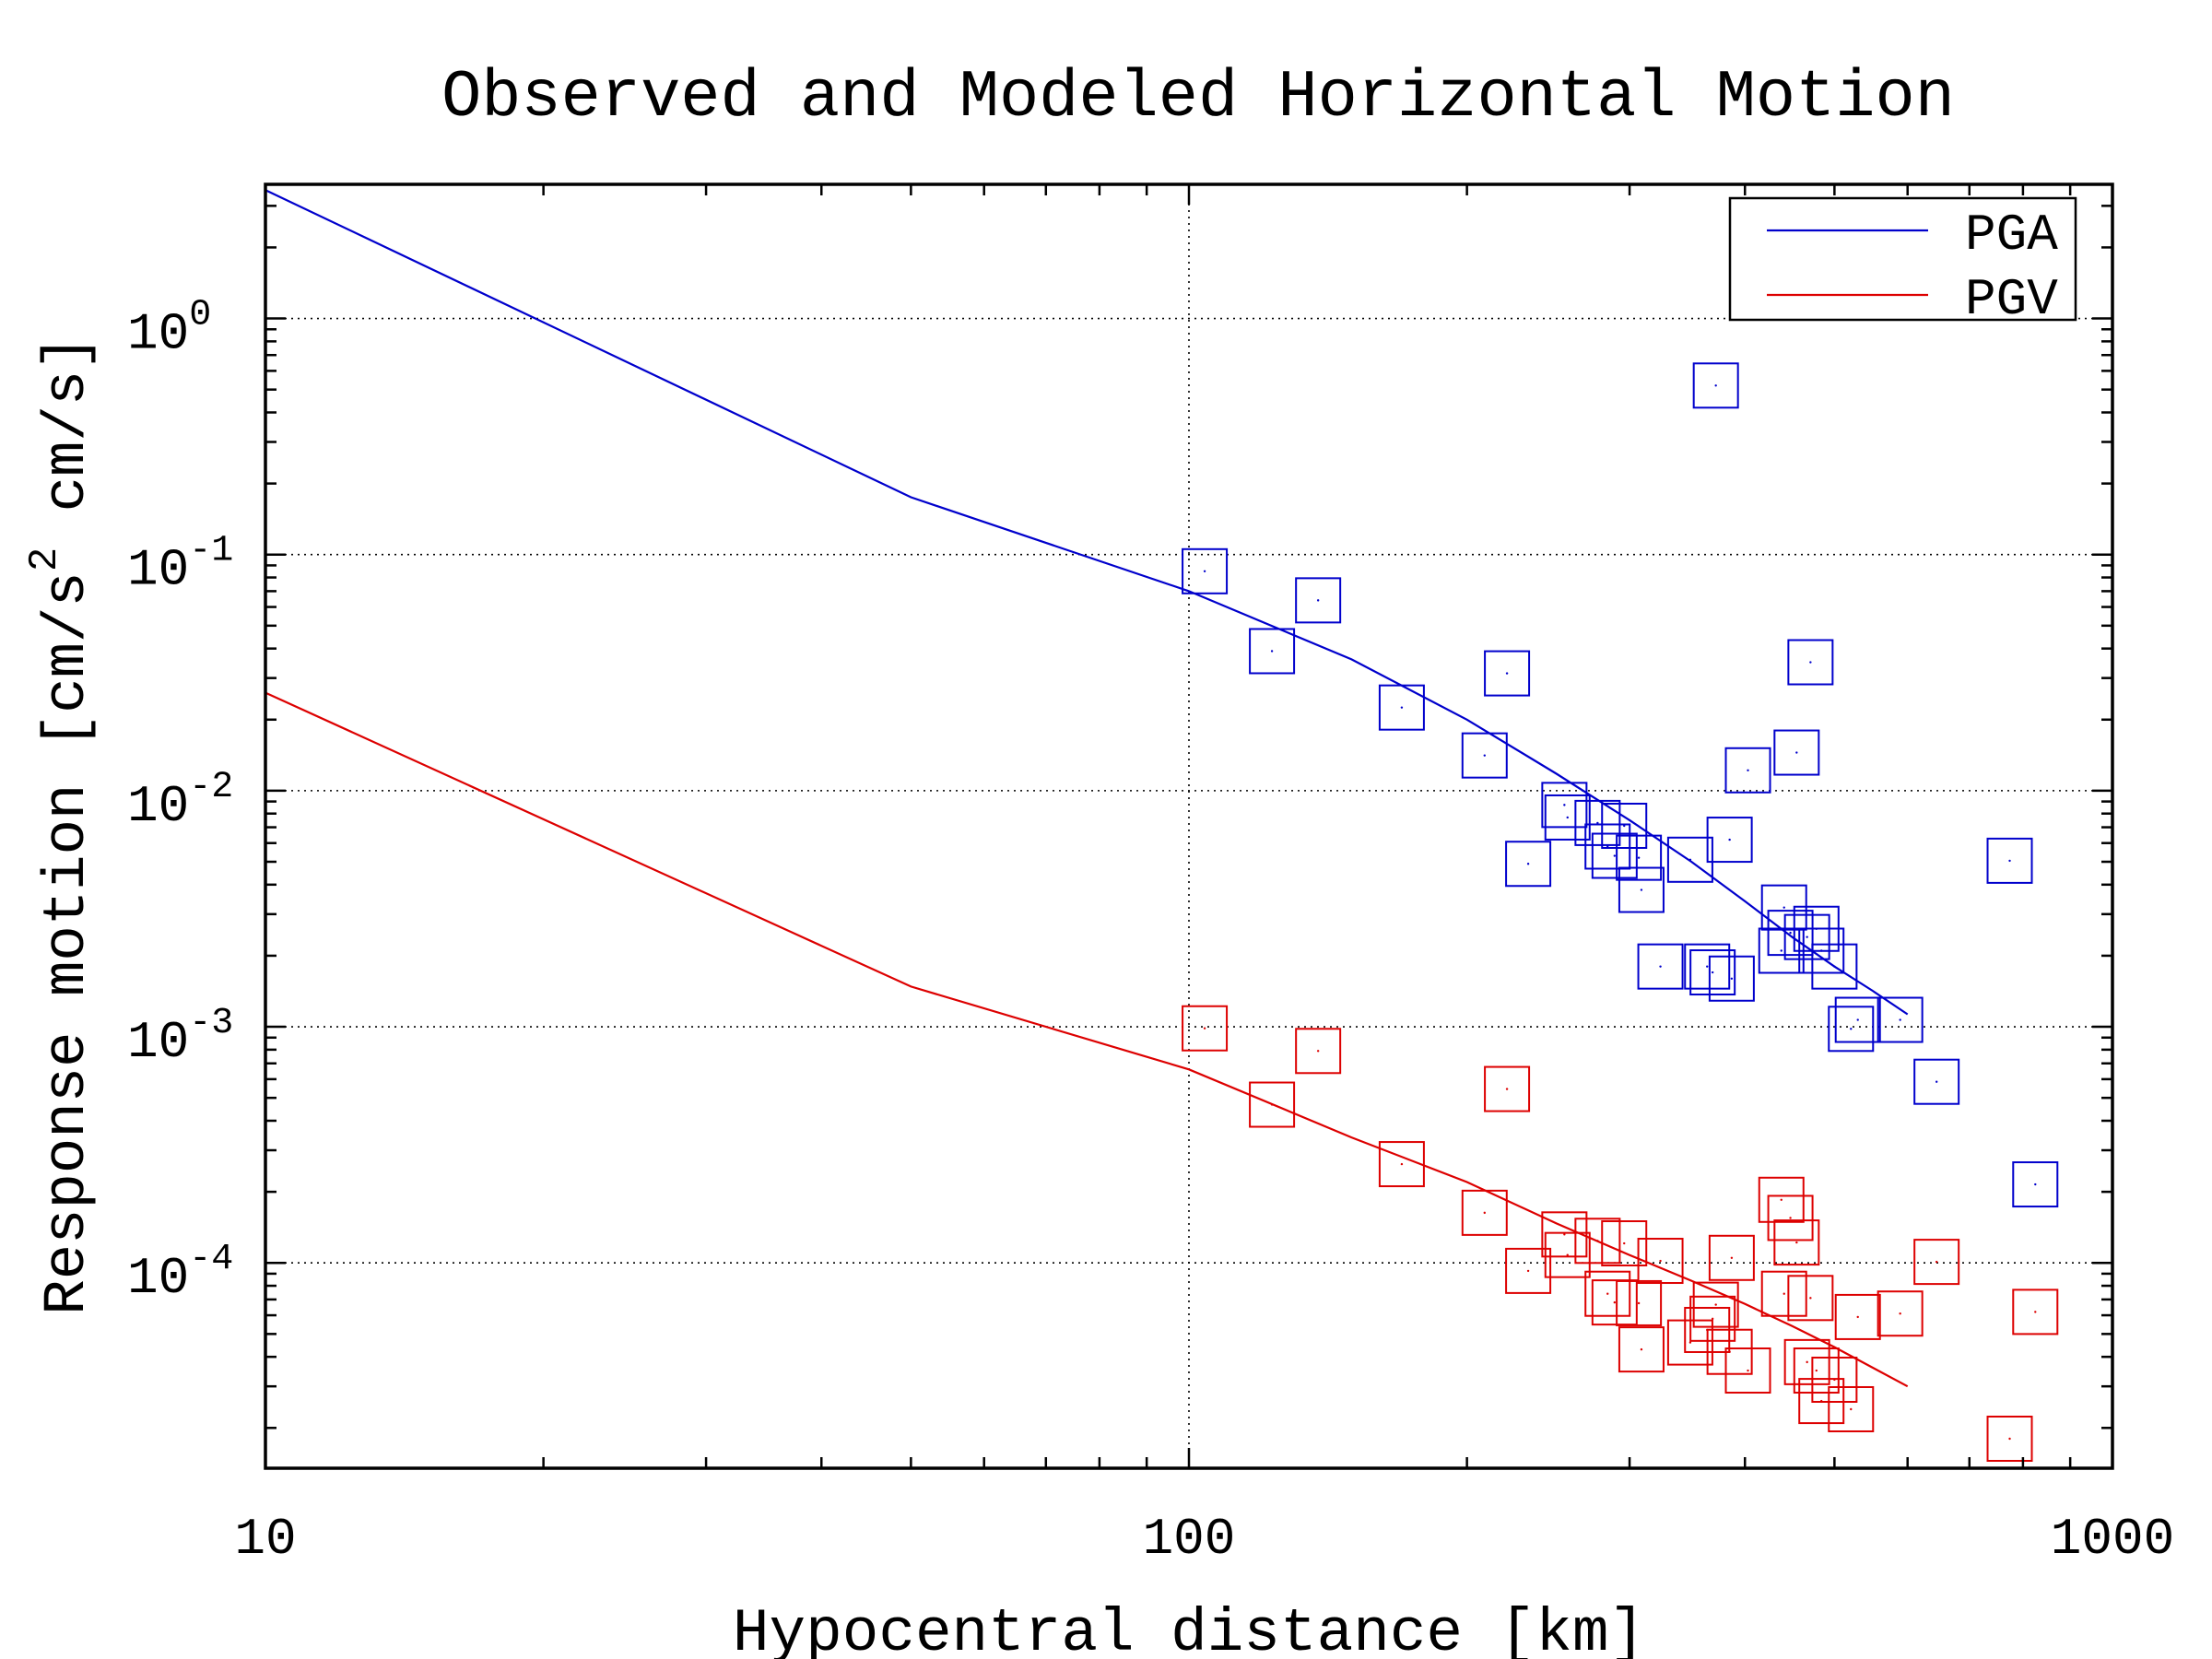 The height and width of the screenshot is (1659, 2212). Describe the element at coordinates (1189, 1539) in the screenshot. I see `x-tick-label: 100` at that location.